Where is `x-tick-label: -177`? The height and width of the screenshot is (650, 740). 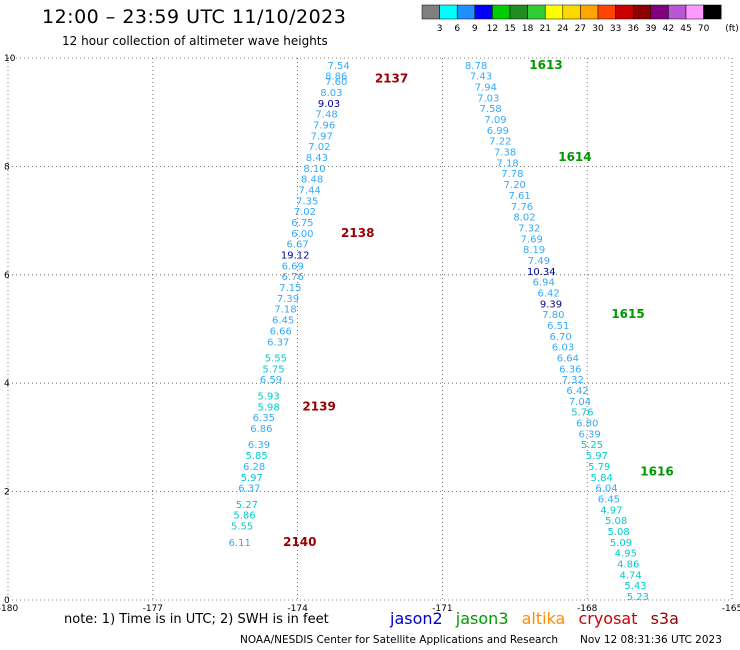 x-tick-label: -177 is located at coordinates (153, 608).